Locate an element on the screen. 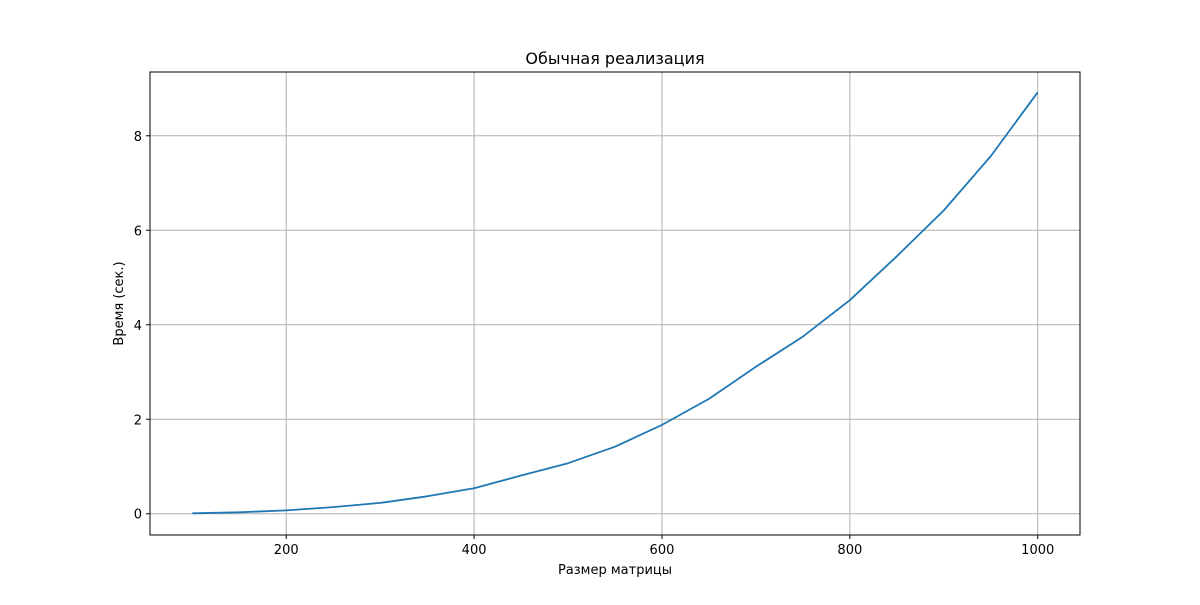 The image size is (1200, 605). chart-title: Обычная реализация is located at coordinates (614, 58).